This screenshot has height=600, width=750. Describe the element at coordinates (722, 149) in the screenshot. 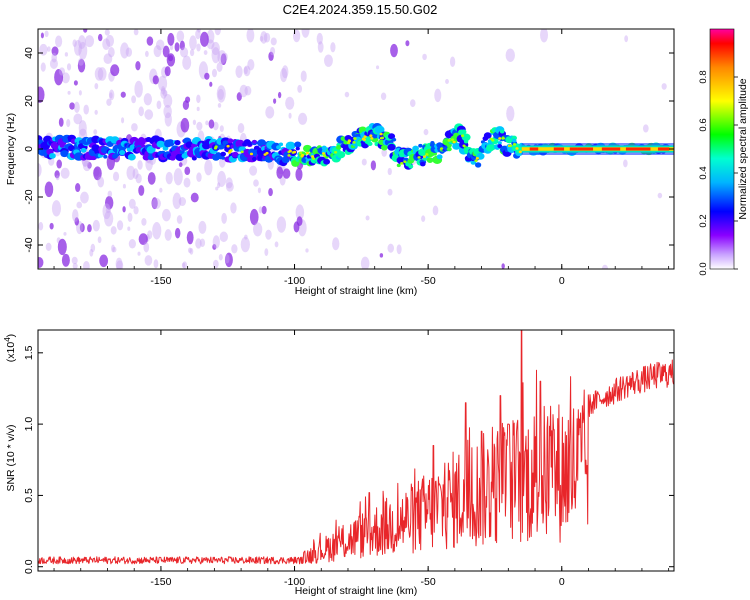

I see `colorbar-gradient` at that location.